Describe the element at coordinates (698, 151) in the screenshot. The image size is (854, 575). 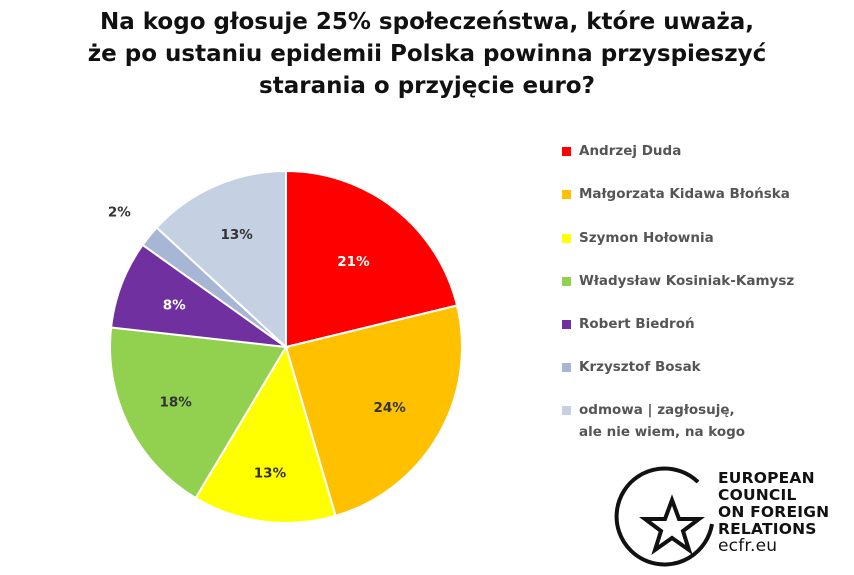
I see `legend-item-duda: Andrzej Duda` at that location.